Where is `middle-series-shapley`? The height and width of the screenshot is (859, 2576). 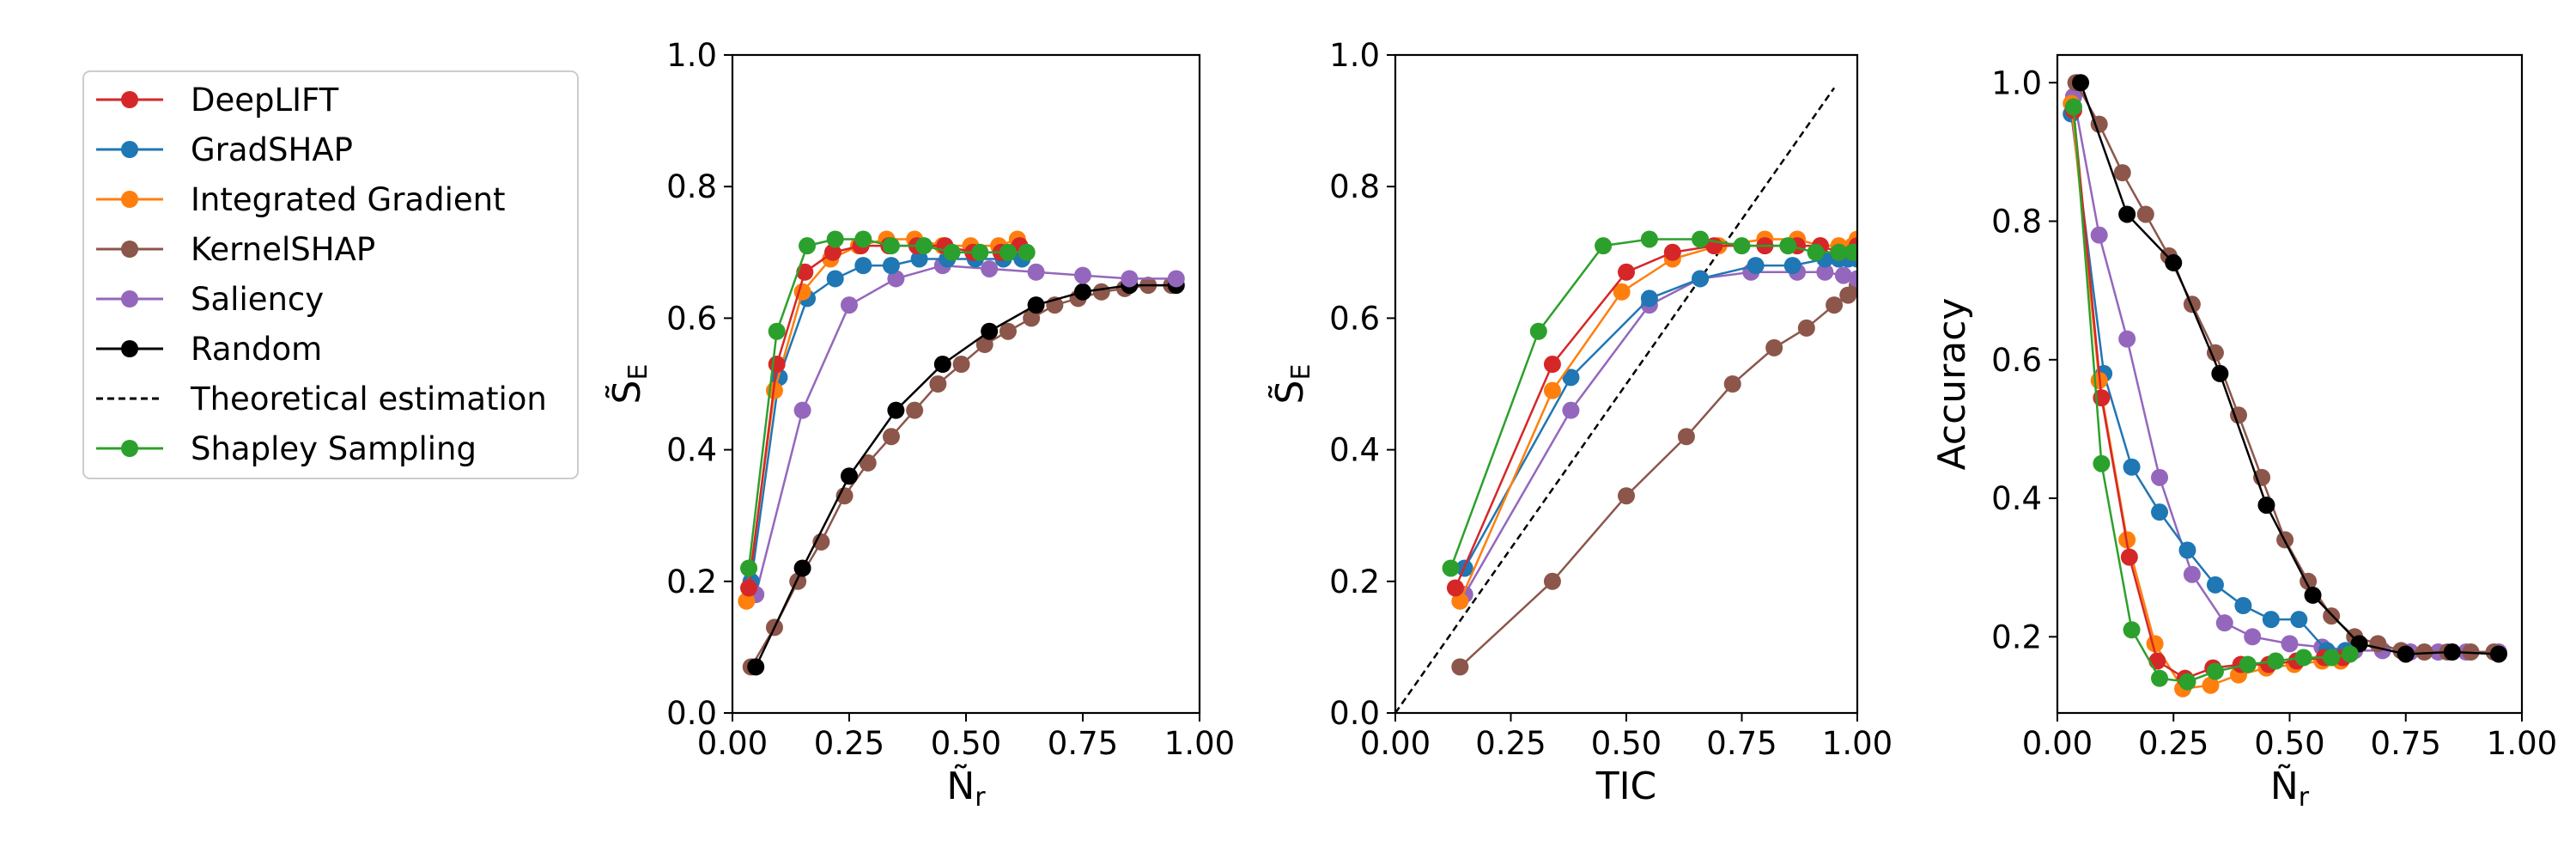
middle-series-shapley is located at coordinates (1653, 403).